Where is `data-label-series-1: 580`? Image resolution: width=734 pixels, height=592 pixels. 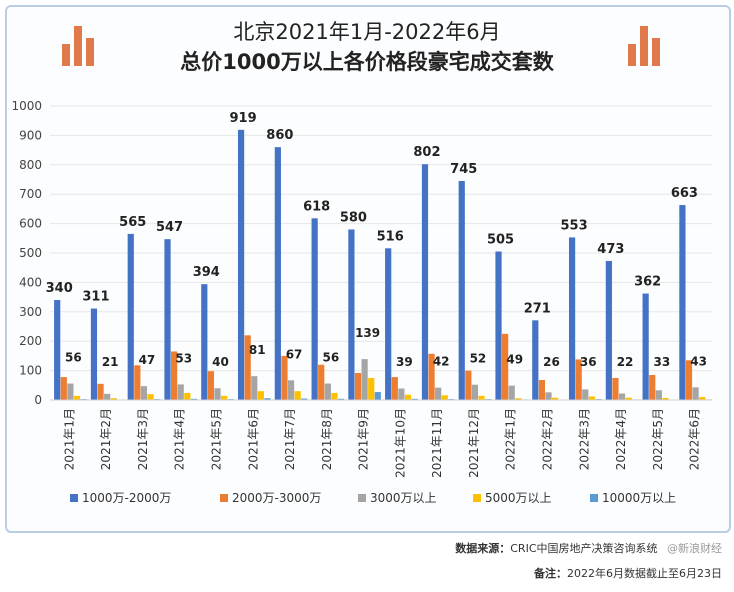
data-label-series-1: 580 is located at coordinates (353, 217).